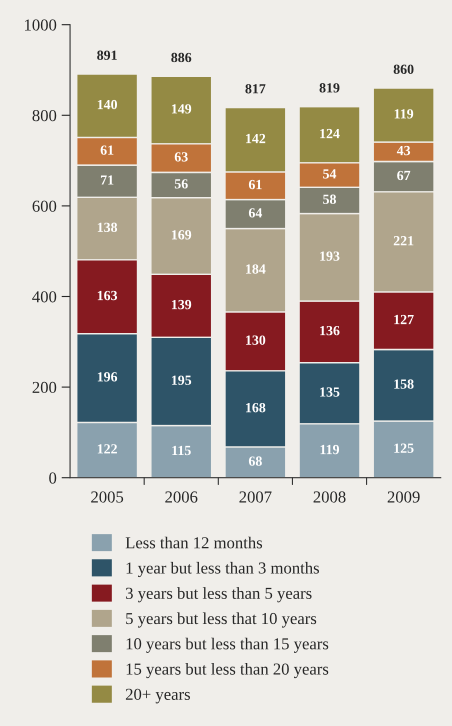  I want to click on total-label: 886, so click(181, 57).